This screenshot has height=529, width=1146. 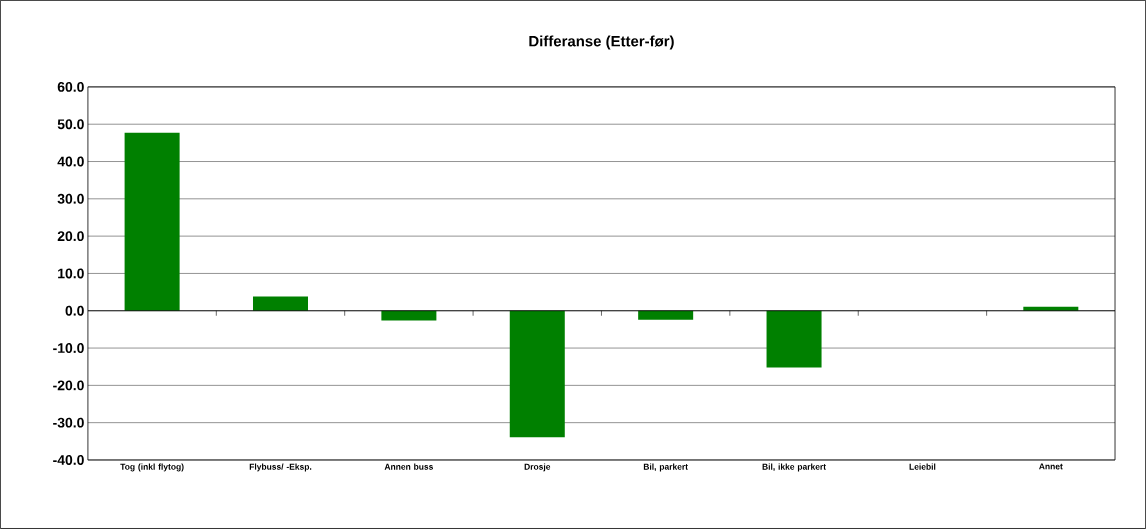 I want to click on x-tick-label: Flybuss/ -Eksp., so click(x=280, y=467).